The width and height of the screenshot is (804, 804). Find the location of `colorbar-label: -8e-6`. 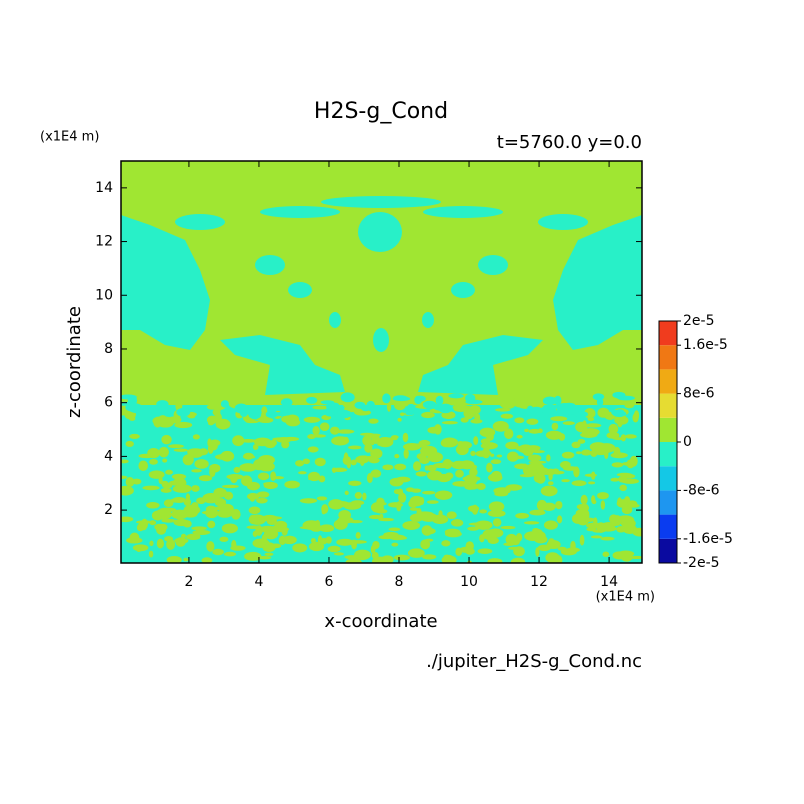

colorbar-label: -8e-6 is located at coordinates (701, 490).